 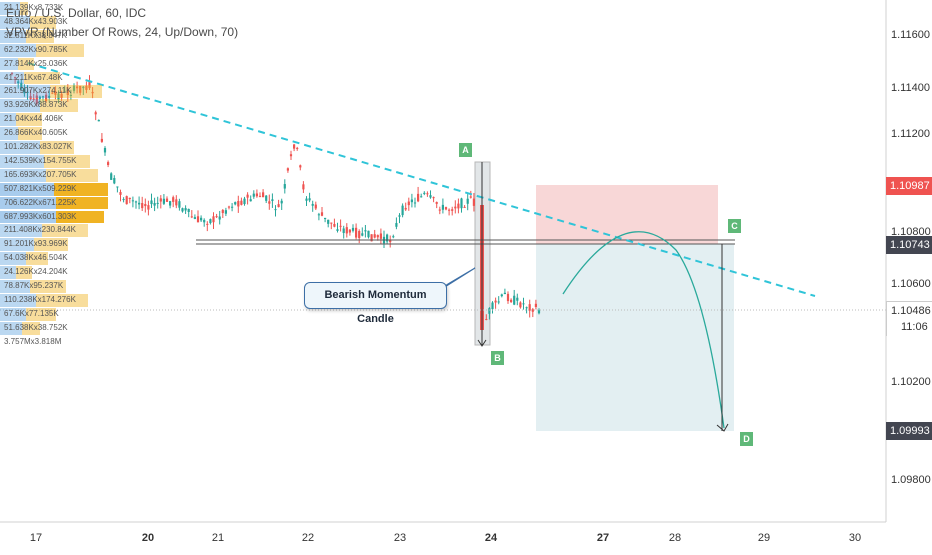 I want to click on callout-box: Bearish Momentum Candle, so click(x=375, y=303).